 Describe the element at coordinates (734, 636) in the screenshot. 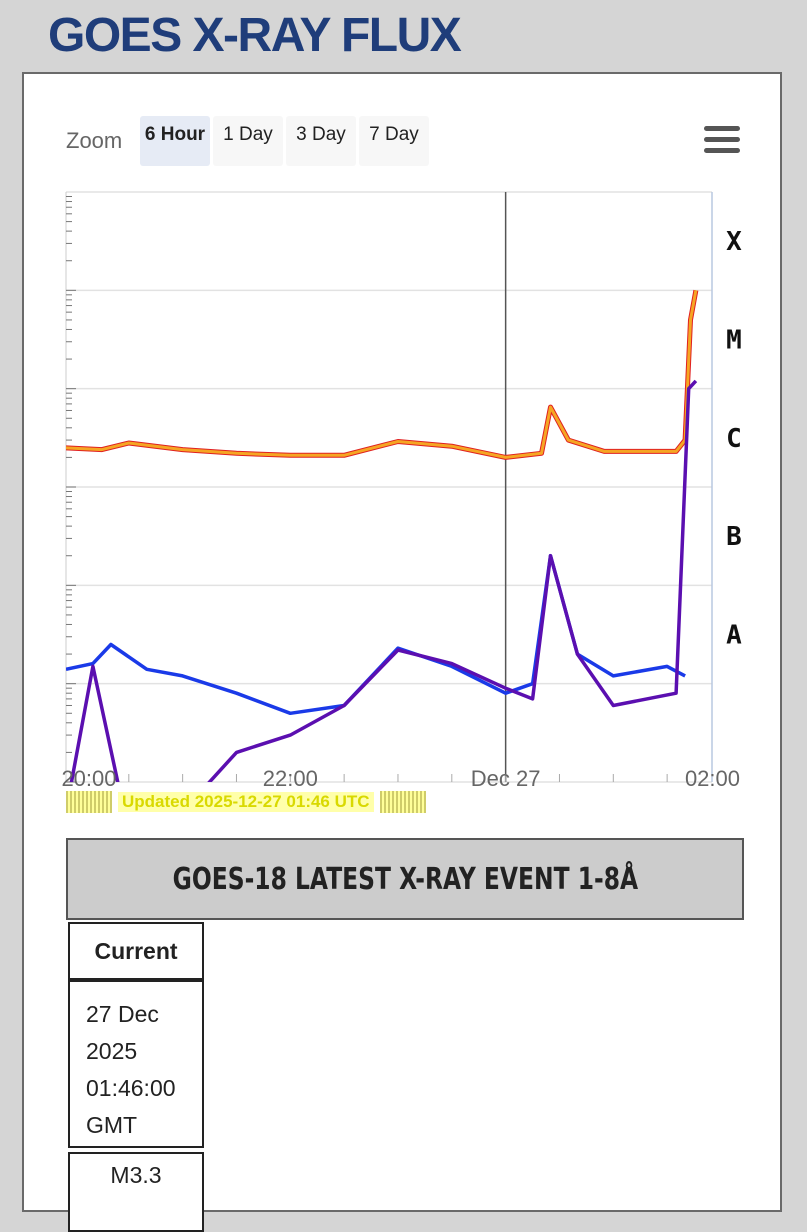

I see `flare-class-label: A` at that location.